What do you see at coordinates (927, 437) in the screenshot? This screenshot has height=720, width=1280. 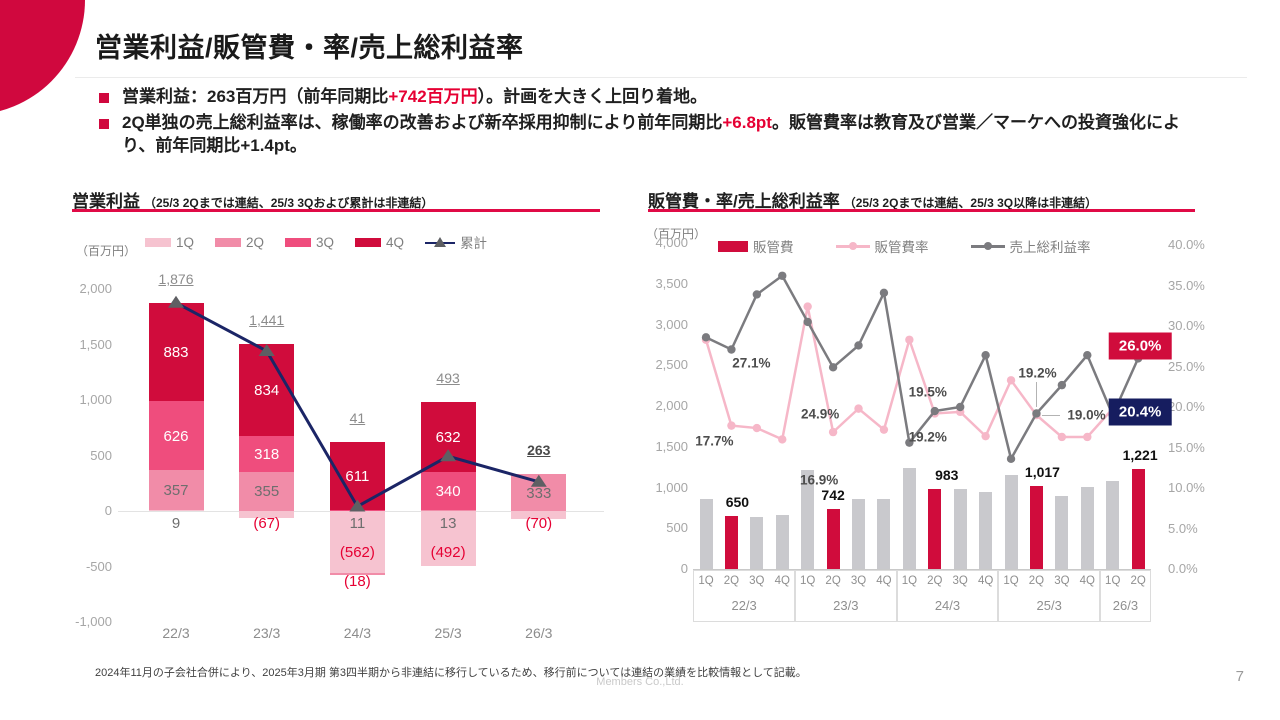 I see `percent-annotation: 19.2%` at bounding box center [927, 437].